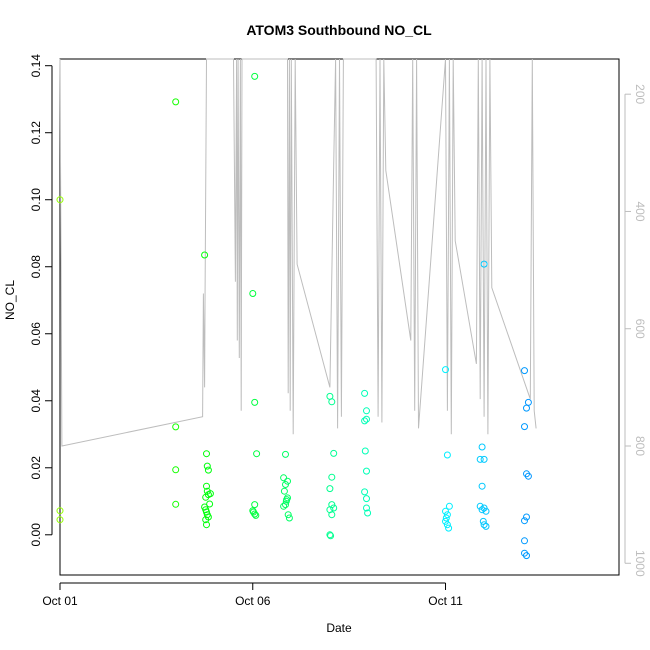 Image resolution: width=650 pixels, height=650 pixels. Describe the element at coordinates (36, 66) in the screenshot. I see `y-tick-label: 0.14` at that location.